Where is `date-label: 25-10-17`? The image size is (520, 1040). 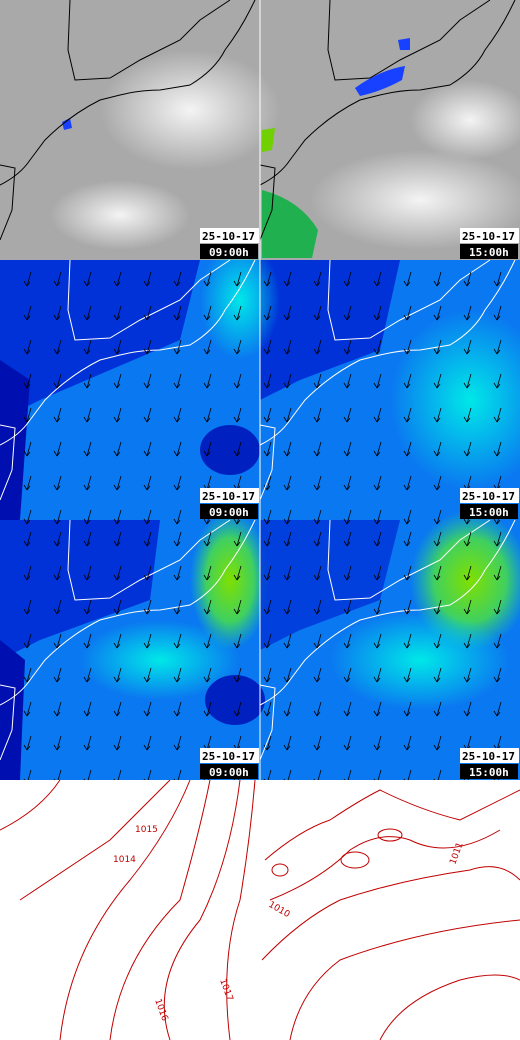
date-label: 25-10-17 is located at coordinates (228, 756).